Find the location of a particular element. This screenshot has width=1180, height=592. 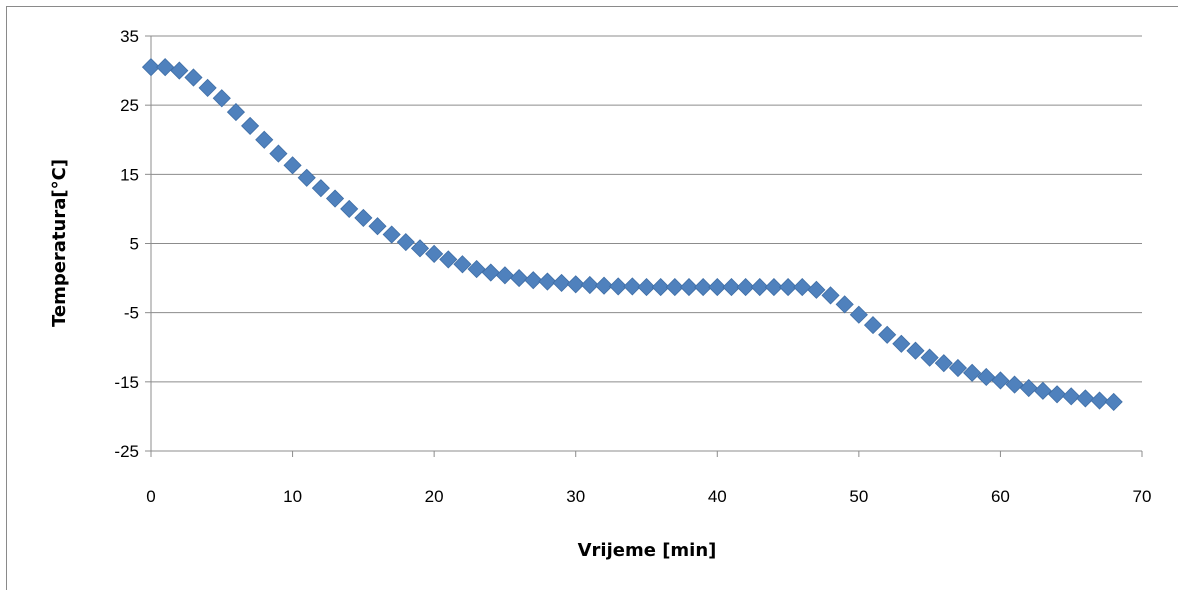

y-tick-label: -5 is located at coordinates (131, 313).